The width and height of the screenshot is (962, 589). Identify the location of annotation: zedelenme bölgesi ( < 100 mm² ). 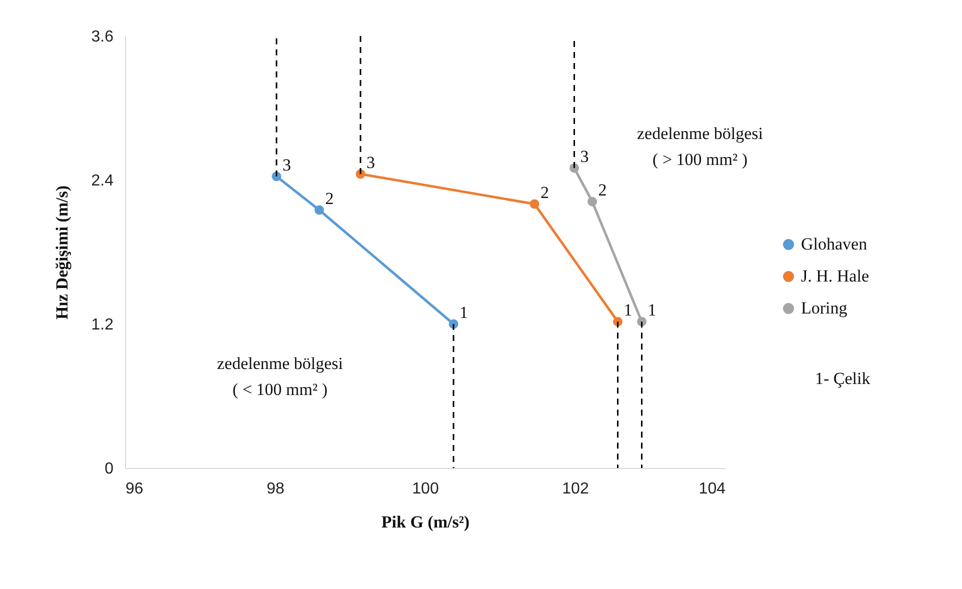
(280, 376).